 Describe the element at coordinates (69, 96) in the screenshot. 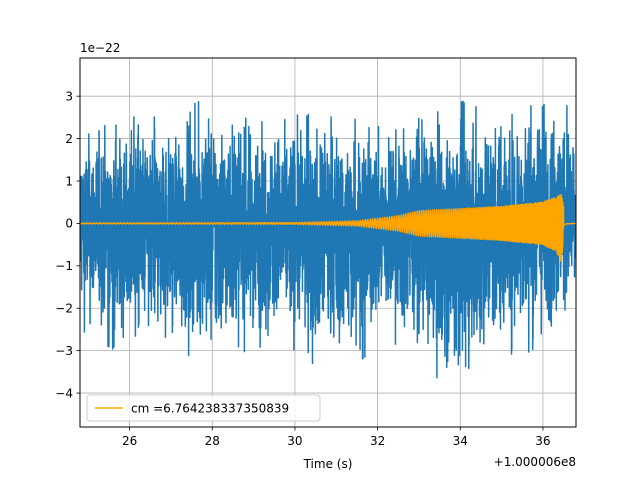

I see `y-tick-label: 3` at that location.